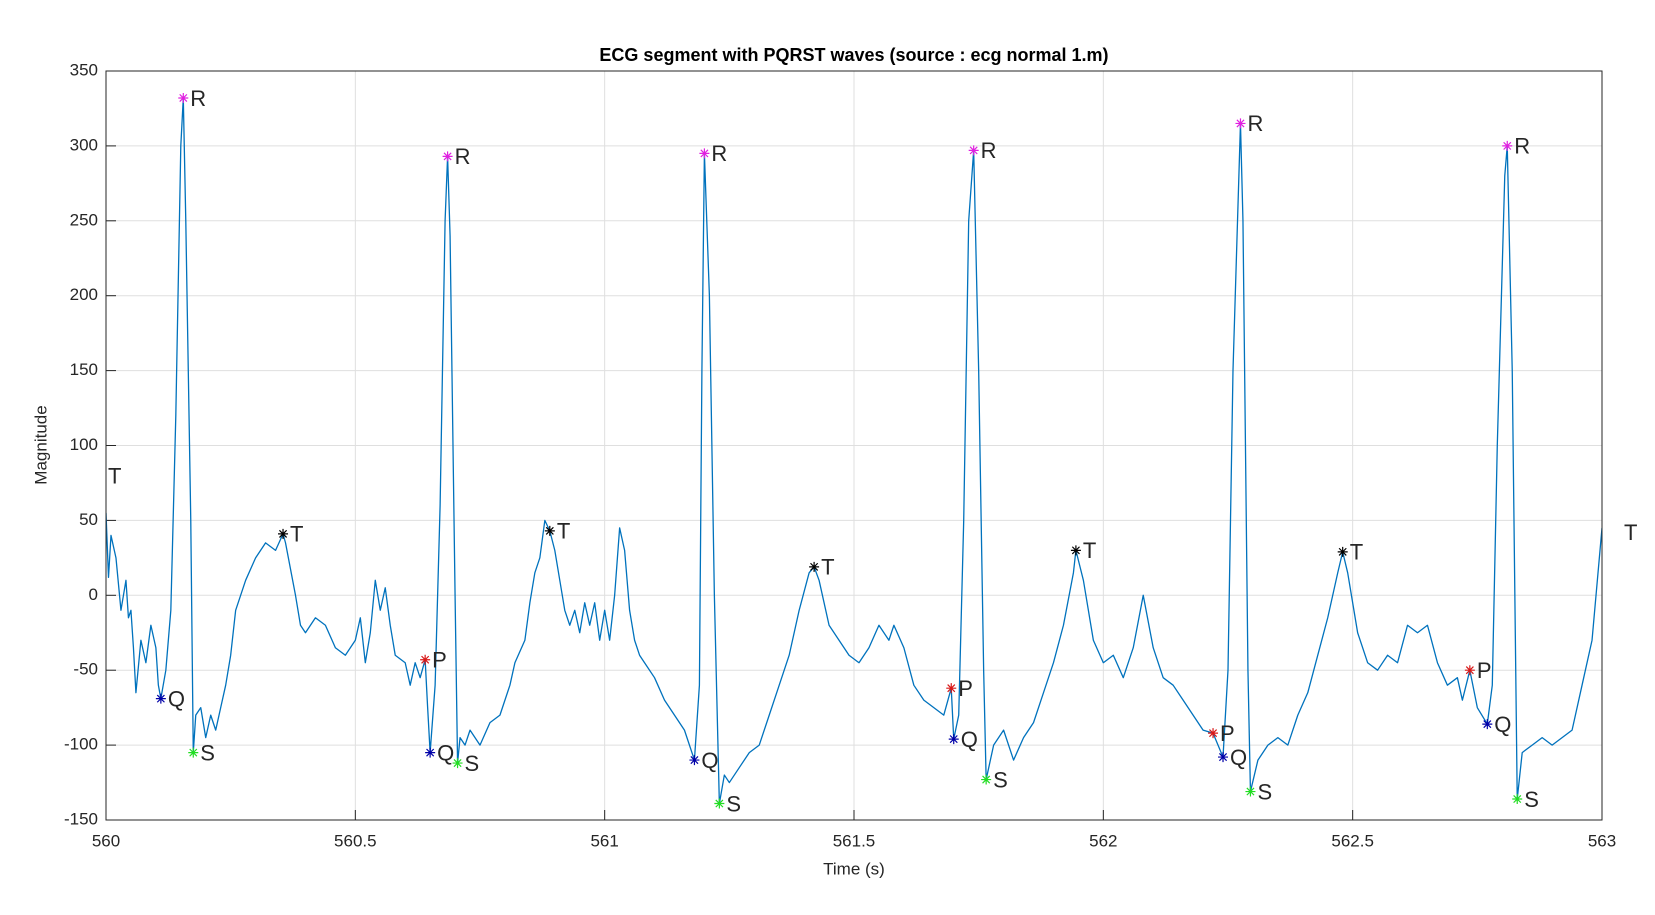 This screenshot has height=915, width=1655. What do you see at coordinates (84, 144) in the screenshot?
I see `y-tick-label: 300` at bounding box center [84, 144].